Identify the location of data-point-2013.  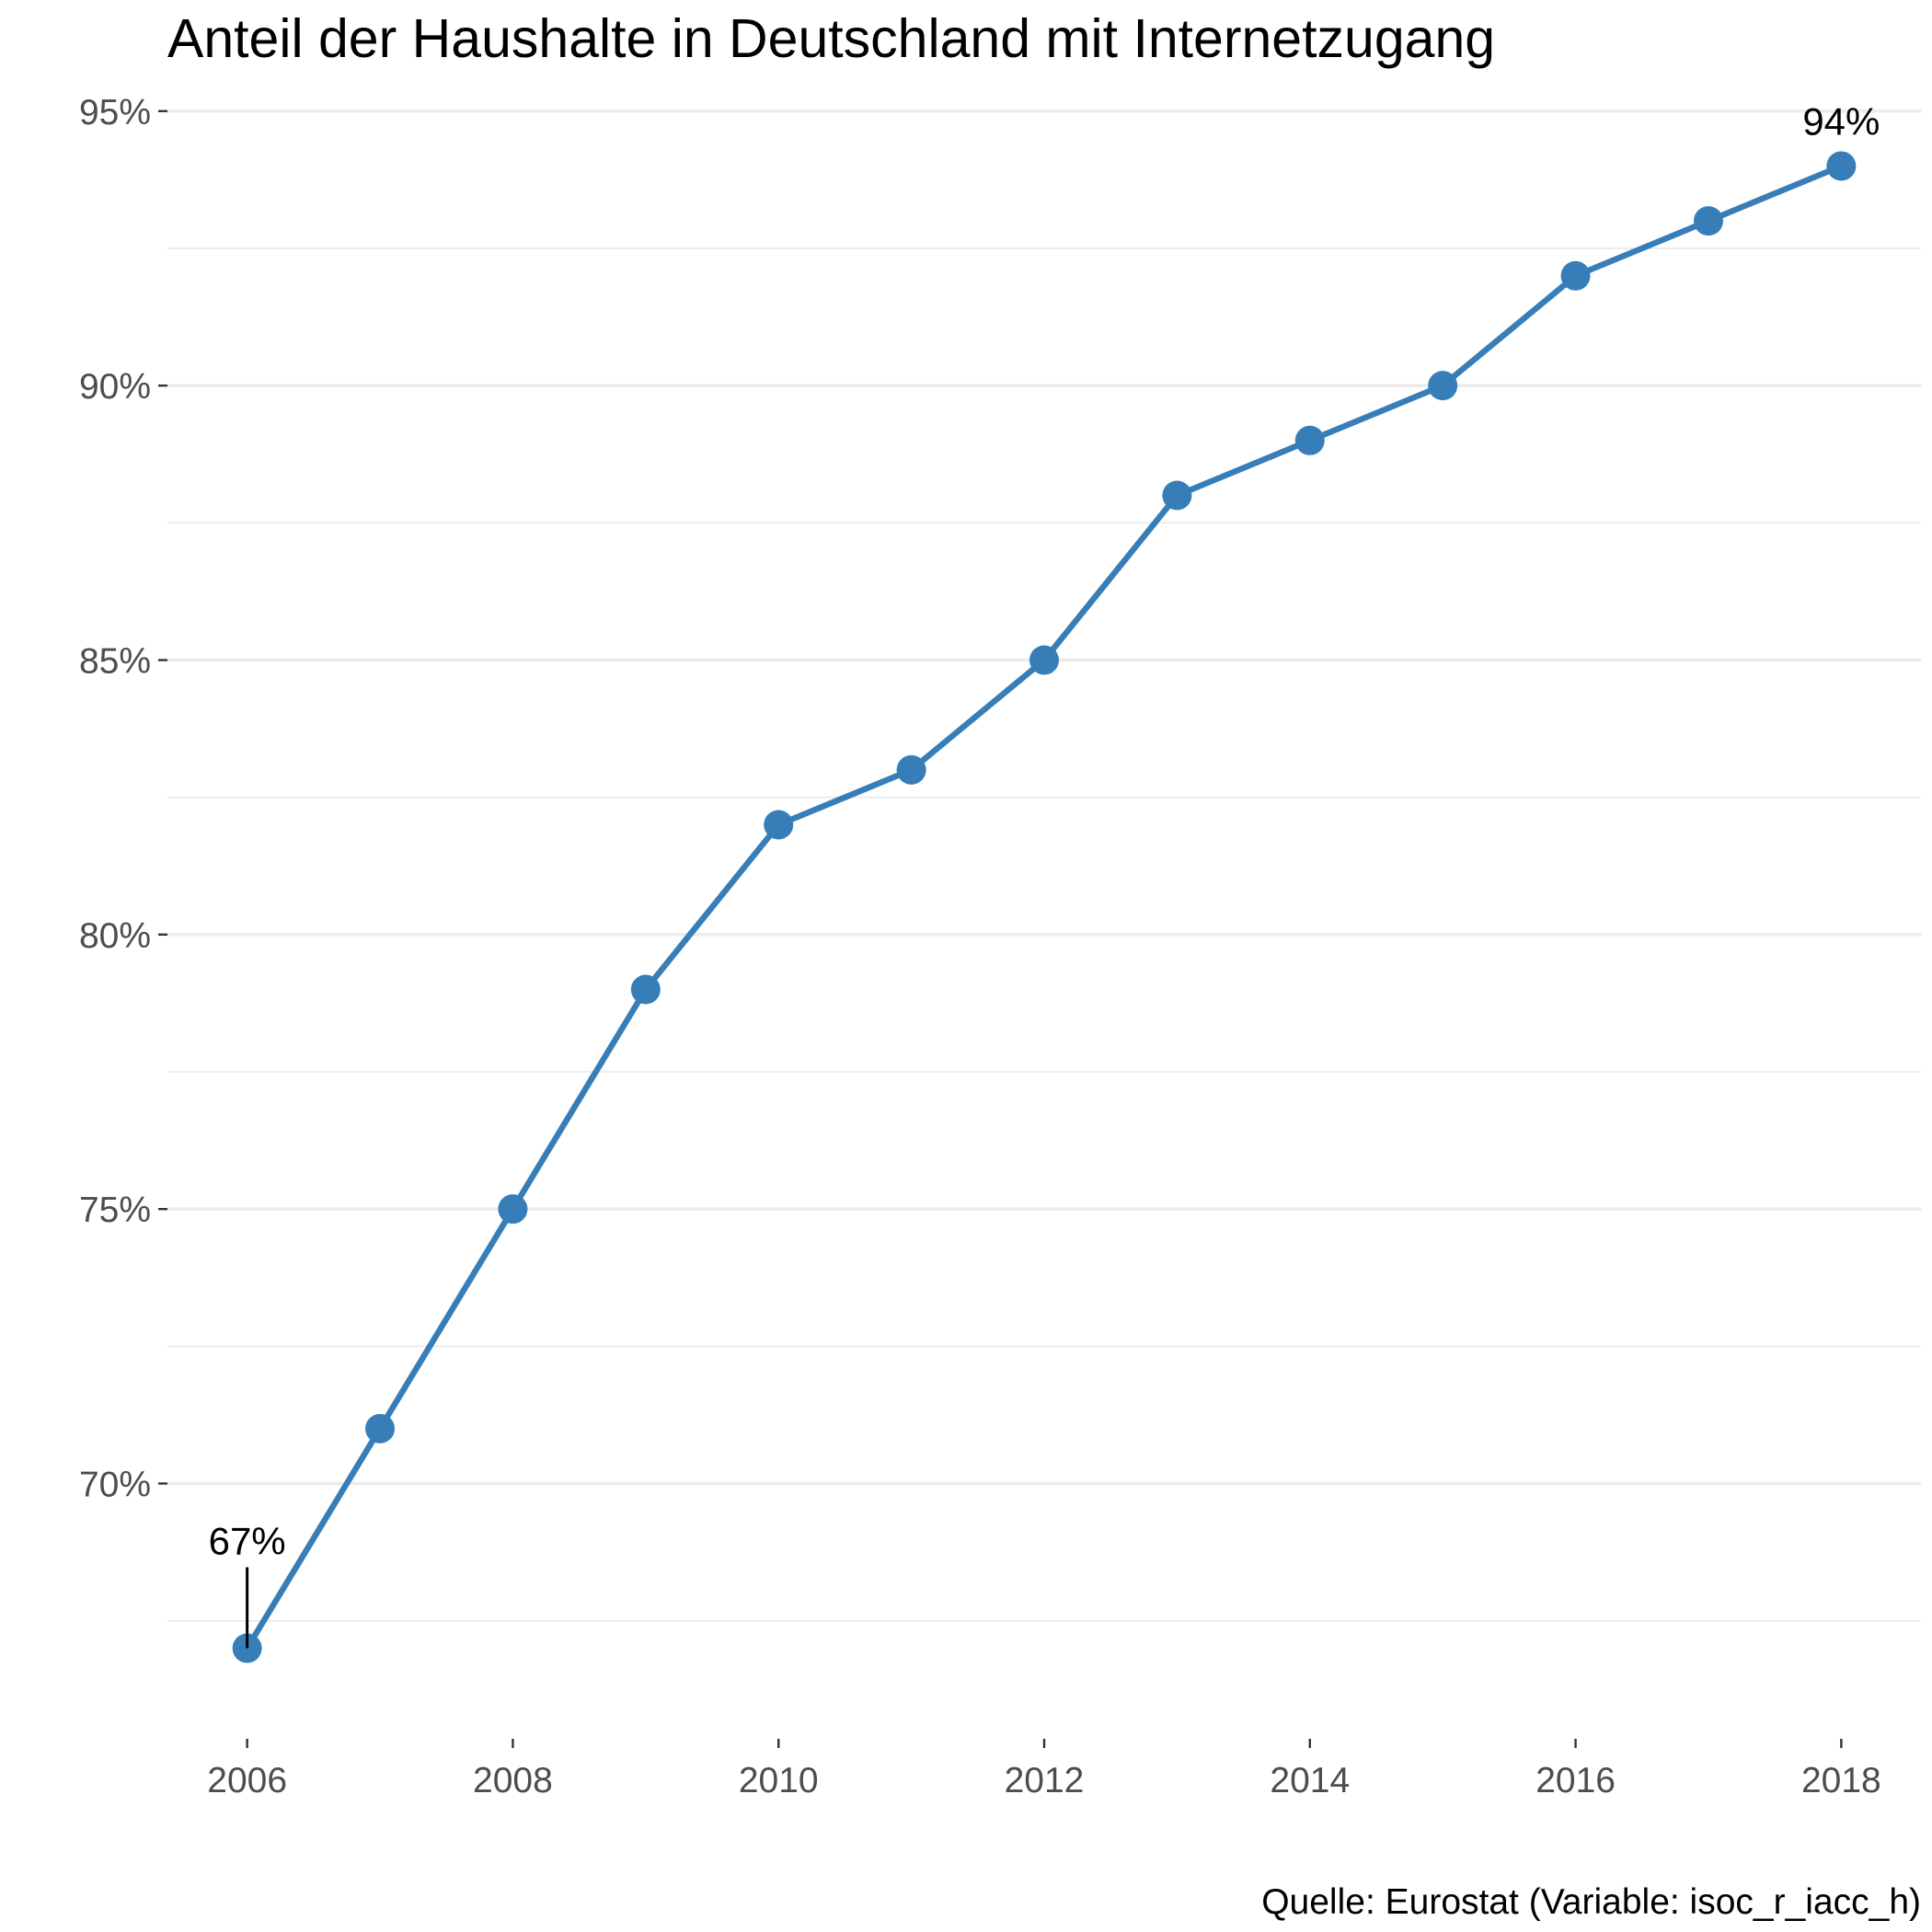
(1177, 495).